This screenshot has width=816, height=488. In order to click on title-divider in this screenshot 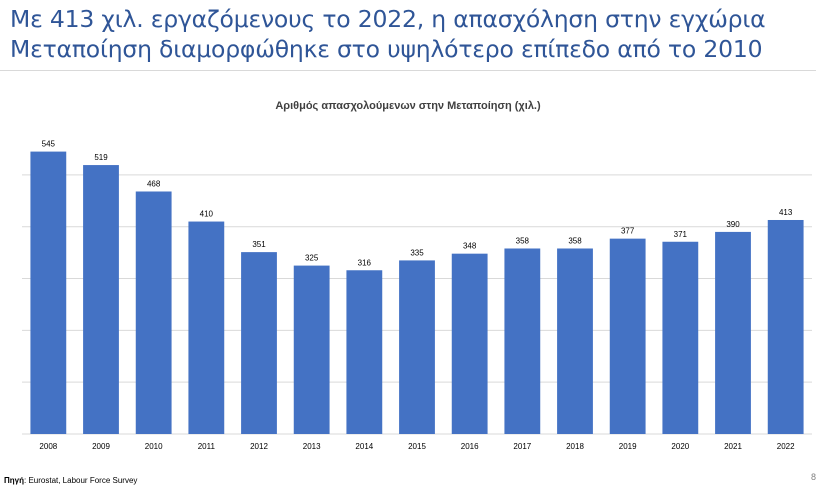, I will do `click(408, 70)`.